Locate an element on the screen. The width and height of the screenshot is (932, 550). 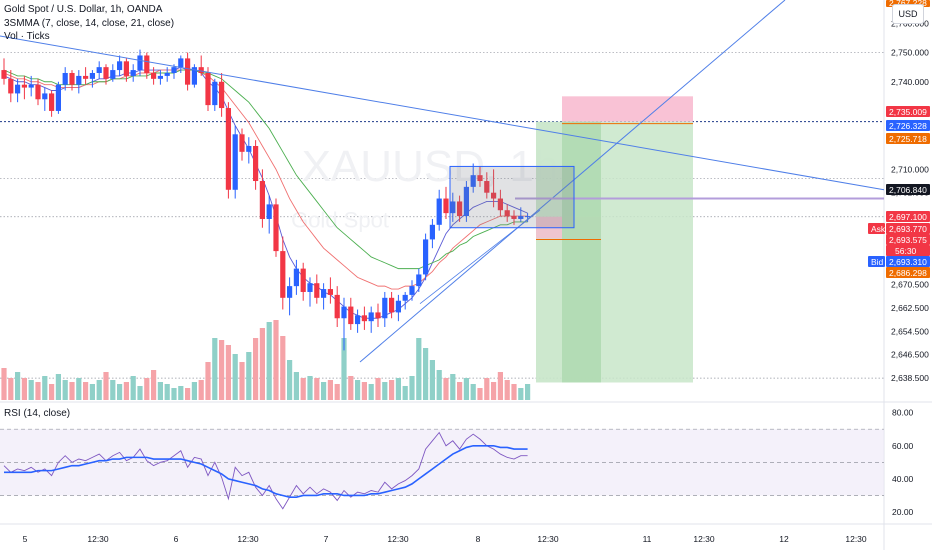
currency-button: USD is located at coordinates (908, 14).